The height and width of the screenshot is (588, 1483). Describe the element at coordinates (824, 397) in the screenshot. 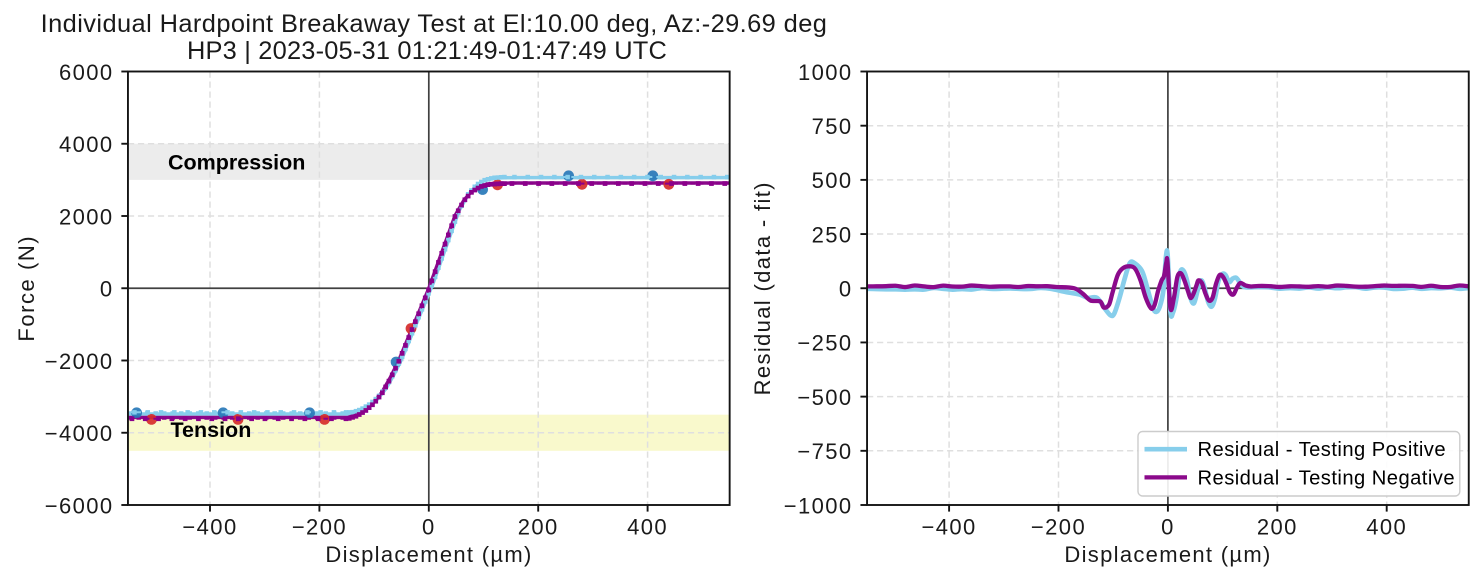

I see `svg-text: −500` at that location.